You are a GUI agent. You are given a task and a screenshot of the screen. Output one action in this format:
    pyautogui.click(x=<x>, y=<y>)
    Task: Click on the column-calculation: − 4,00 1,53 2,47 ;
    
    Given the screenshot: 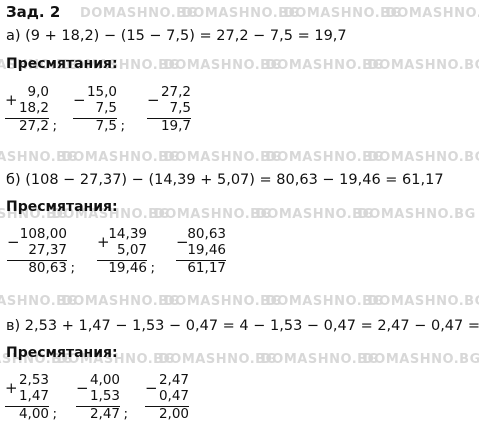 What is the action you would take?
    pyautogui.click(x=102, y=399)
    